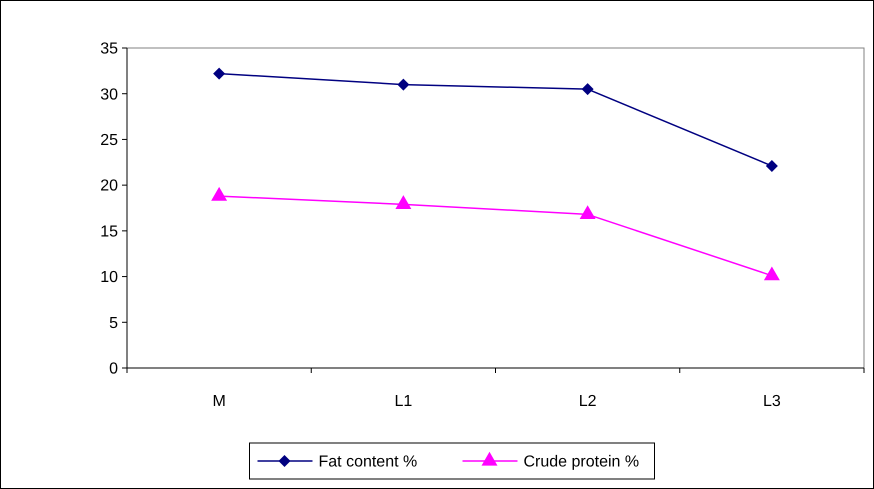 The height and width of the screenshot is (489, 874). Describe the element at coordinates (113, 369) in the screenshot. I see `y-tick-label: 0` at that location.